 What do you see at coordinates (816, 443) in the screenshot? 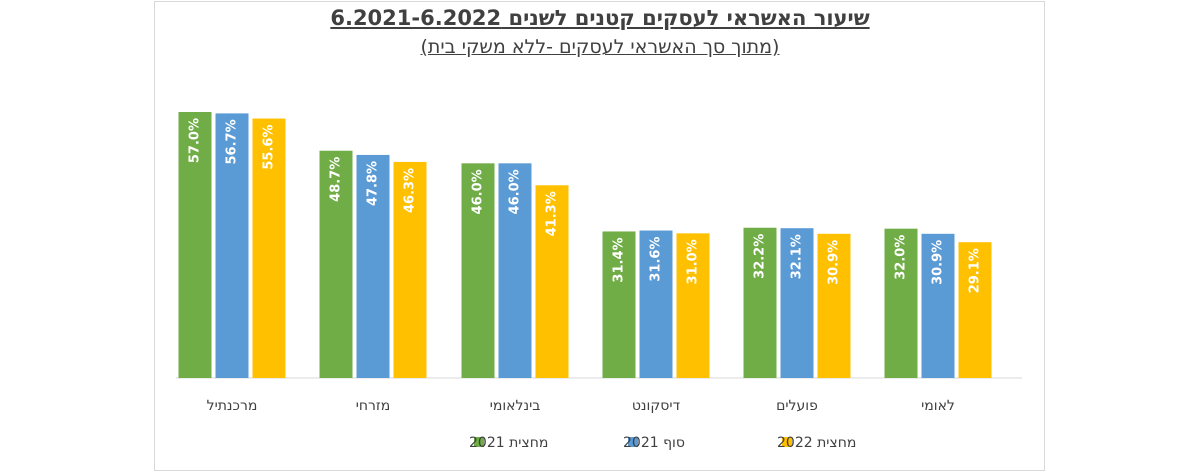
I see `legend-label: מחצית 2022` at bounding box center [816, 443].